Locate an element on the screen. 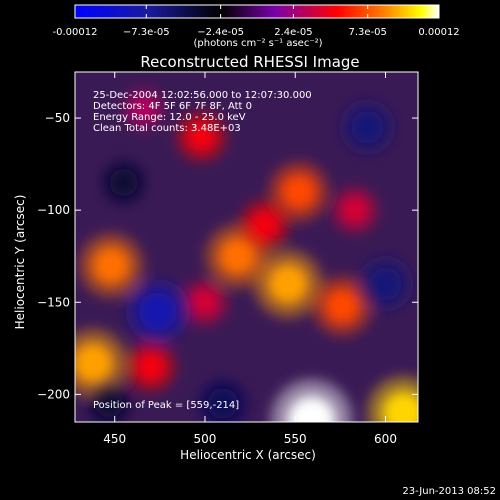  x-tick-label: 550 is located at coordinates (295, 439).